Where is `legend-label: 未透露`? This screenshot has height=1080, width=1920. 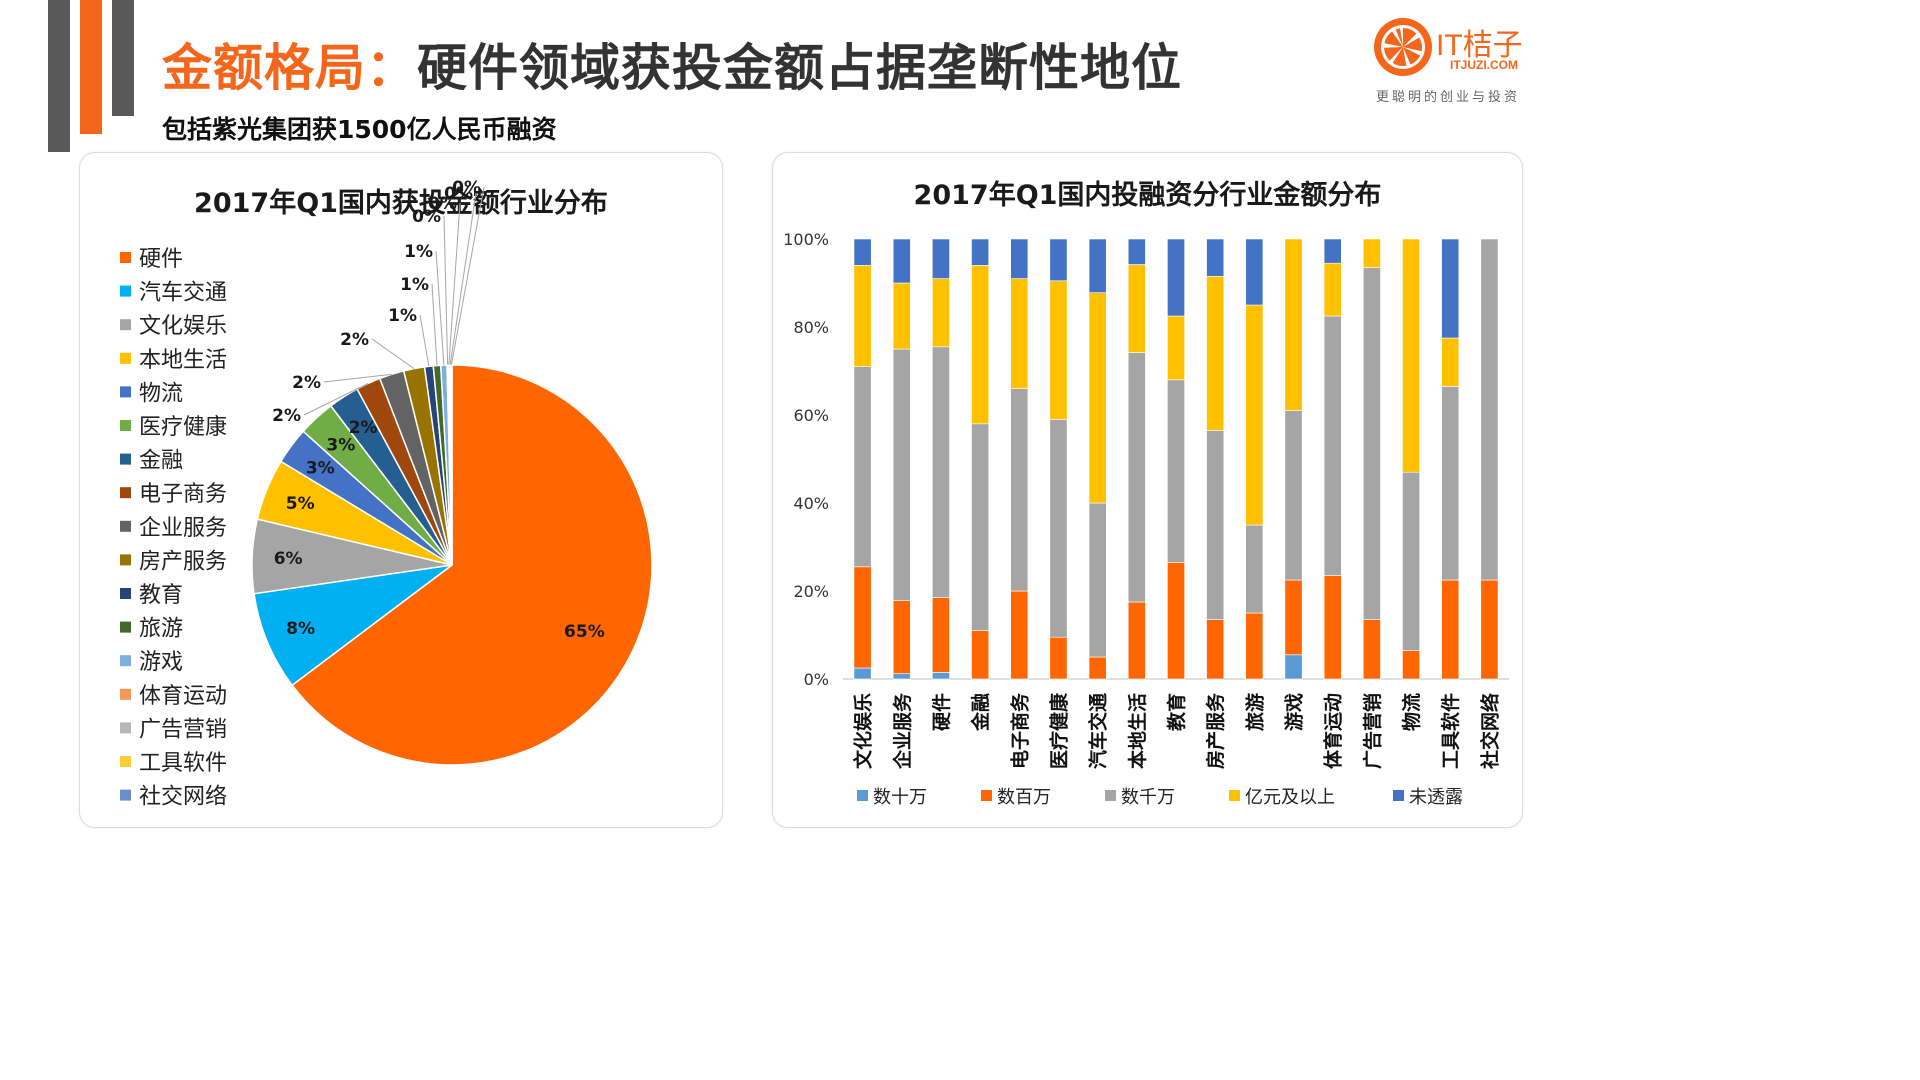 legend-label: 未透露 is located at coordinates (1436, 797).